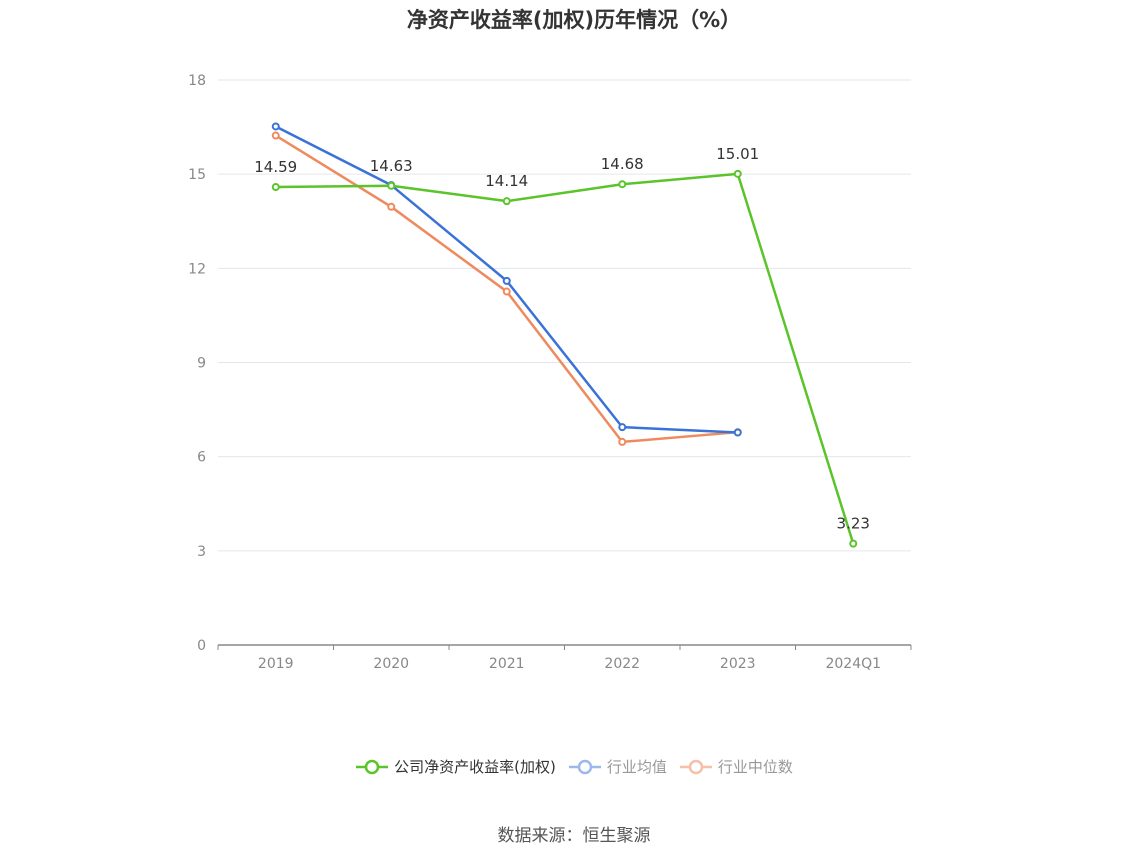 This screenshot has height=859, width=1148. Describe the element at coordinates (738, 664) in the screenshot. I see `x-tick-label: 2023` at that location.